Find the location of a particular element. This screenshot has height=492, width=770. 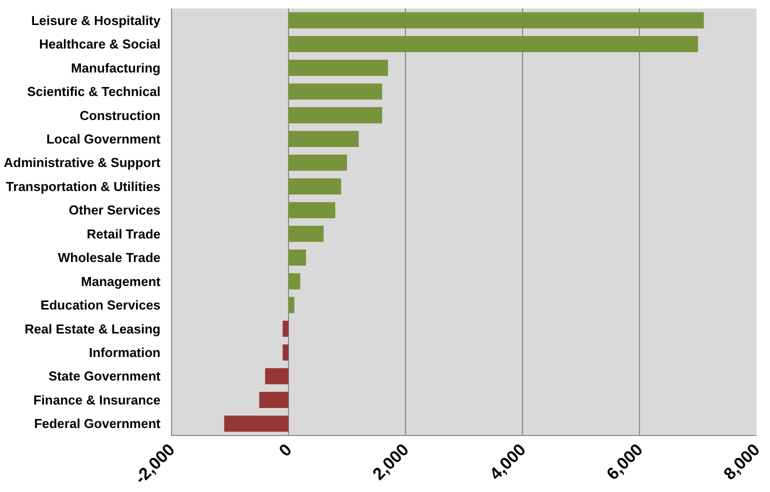

y-tick-label: Leisure & Hospitality is located at coordinates (96, 20).